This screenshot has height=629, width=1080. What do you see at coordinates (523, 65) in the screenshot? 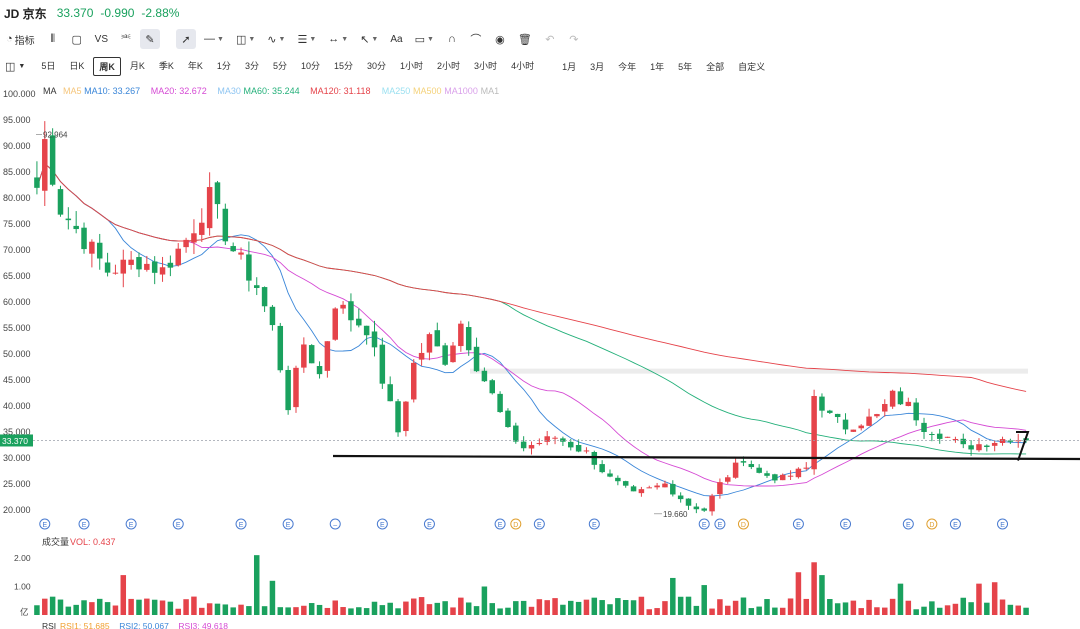
I see `interval-15: 4小时` at bounding box center [523, 65].